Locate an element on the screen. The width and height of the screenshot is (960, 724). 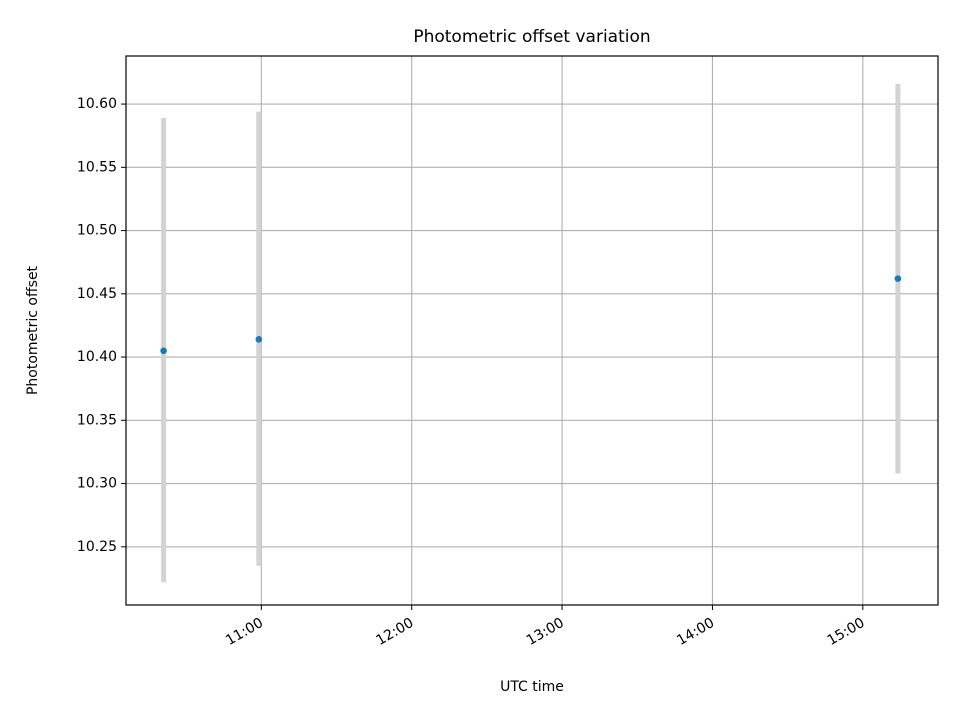
chart-title: Photometric offset variation is located at coordinates (531, 37).